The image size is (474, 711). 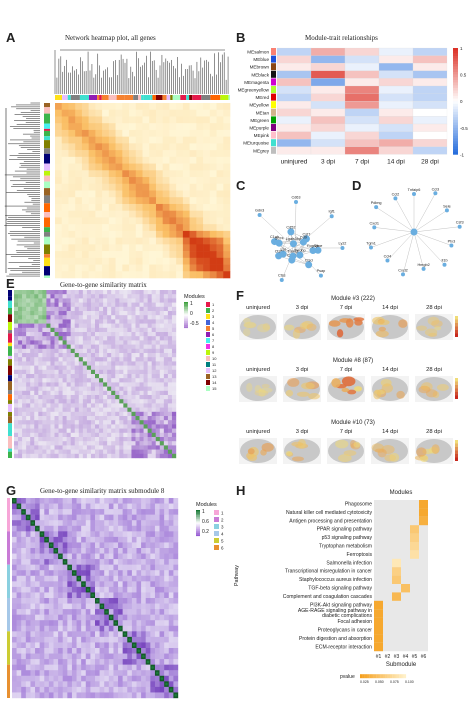 What do you see at coordinates (345, 547) in the screenshot?
I see `pathway-label: Tryptophan metabolism` at bounding box center [345, 547].